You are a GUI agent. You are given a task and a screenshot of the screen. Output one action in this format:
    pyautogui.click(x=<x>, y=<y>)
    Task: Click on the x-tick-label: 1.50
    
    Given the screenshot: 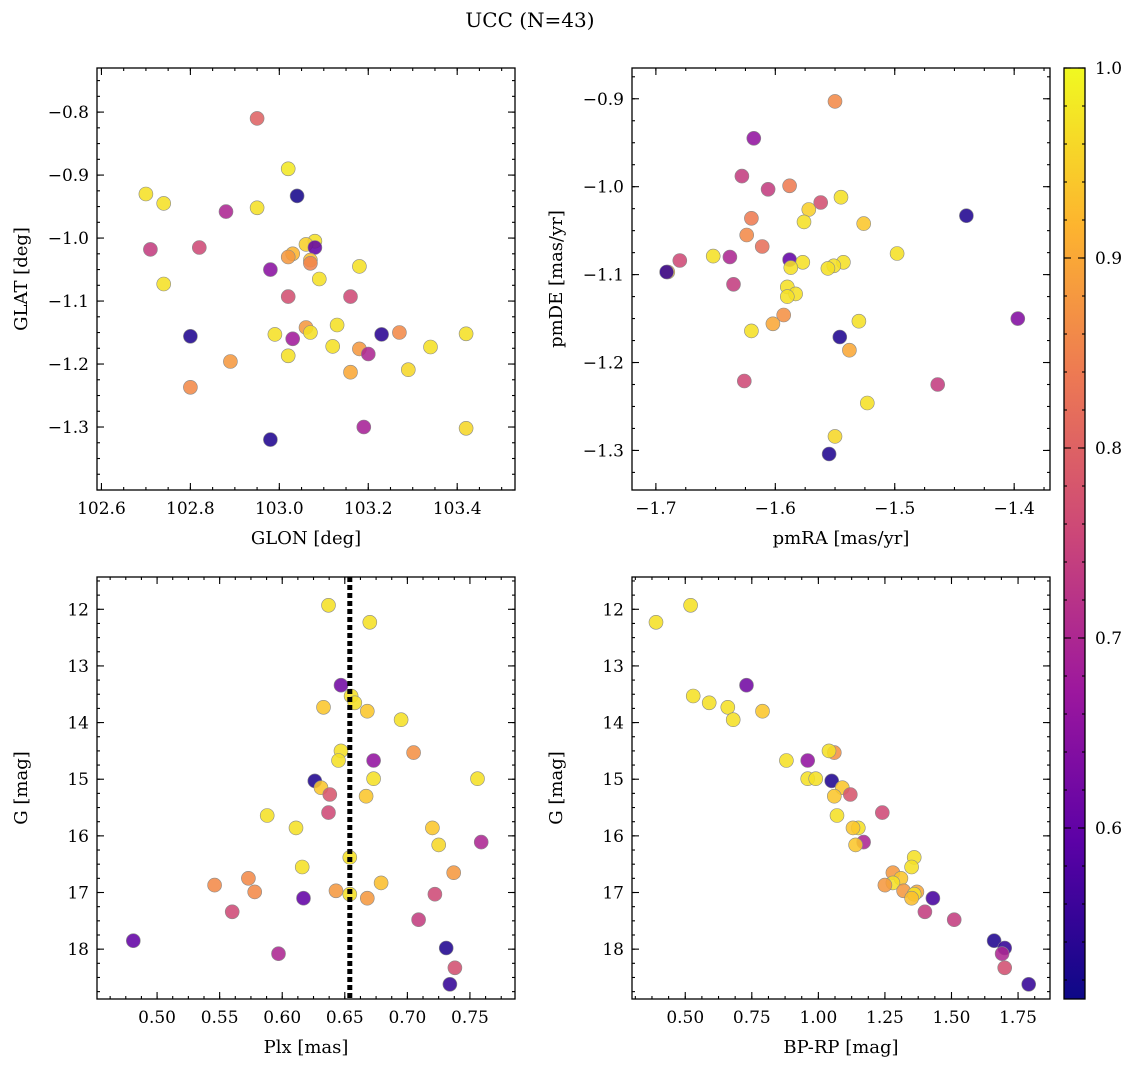 What is the action you would take?
    pyautogui.click(x=952, y=1018)
    